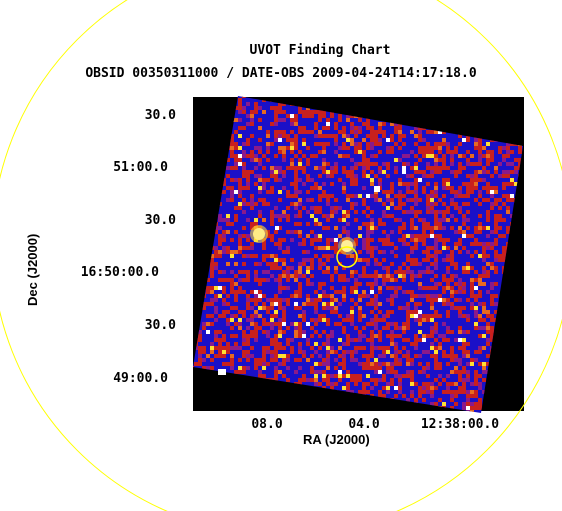 The width and height of the screenshot is (562, 511). What do you see at coordinates (140, 167) in the screenshot?
I see `y-tick-label: 51:00.0` at bounding box center [140, 167].